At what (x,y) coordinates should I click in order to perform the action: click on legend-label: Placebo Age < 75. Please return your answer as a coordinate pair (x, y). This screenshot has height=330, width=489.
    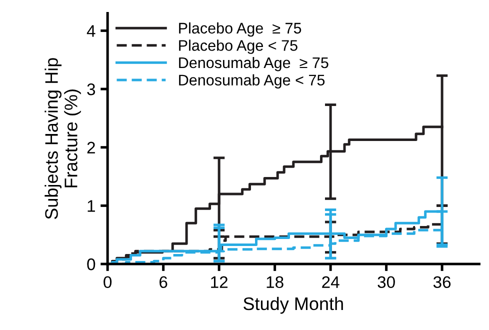
    Looking at the image, I should click on (238, 47).